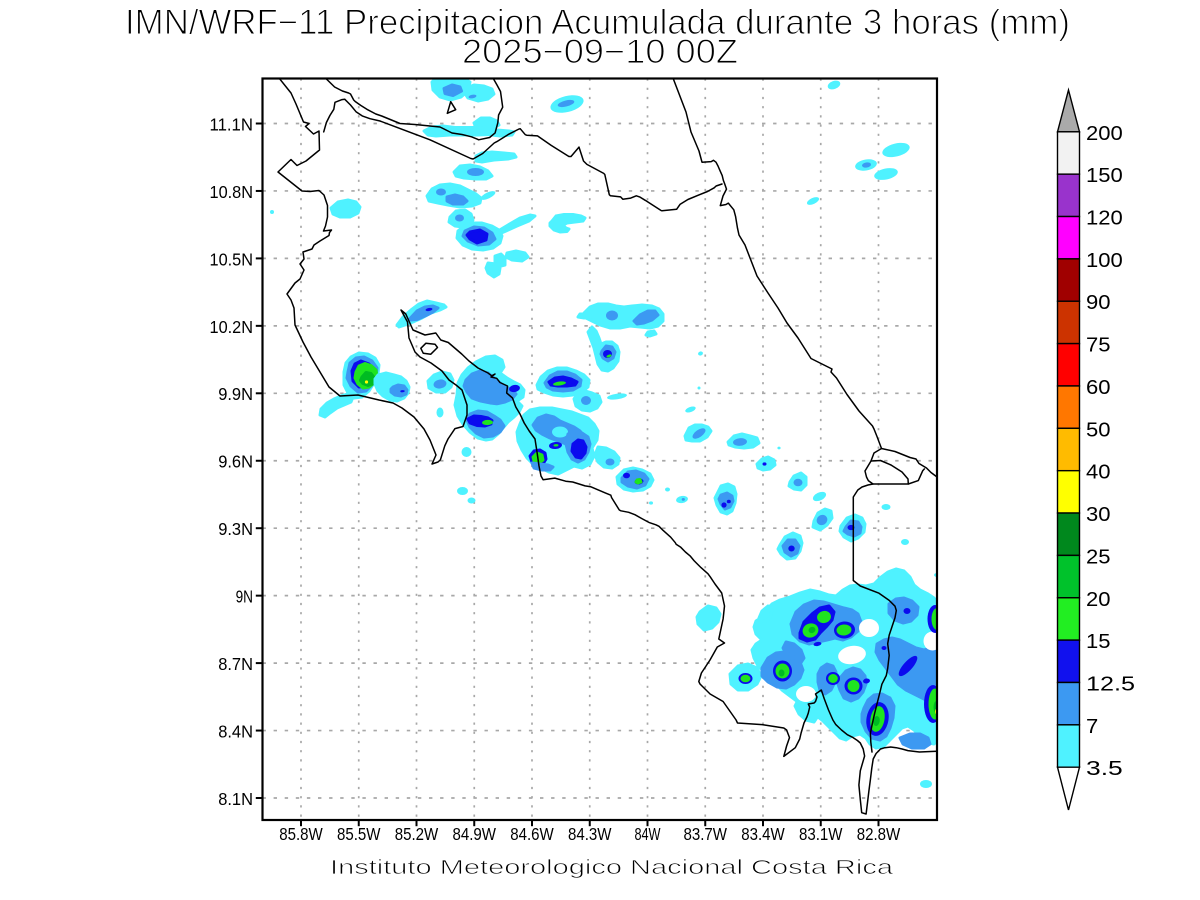 Image resolution: width=1200 pixels, height=900 pixels. I want to click on svg-text: 7, so click(1092, 727).